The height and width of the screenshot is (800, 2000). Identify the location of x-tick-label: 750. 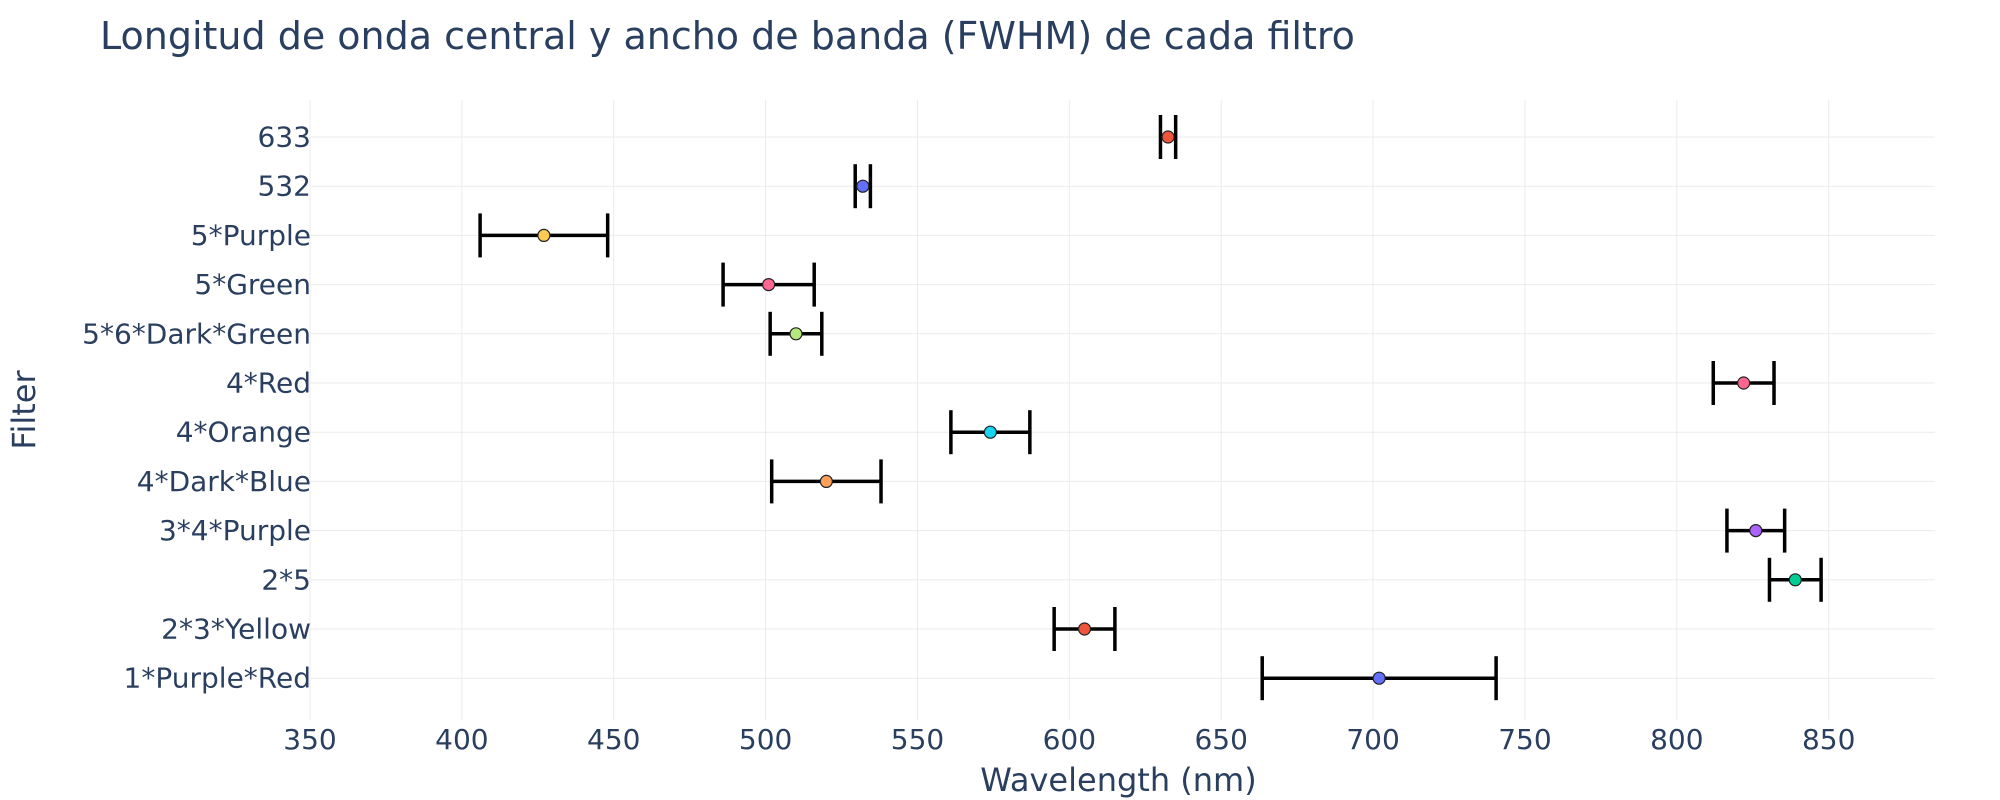
(1524, 739).